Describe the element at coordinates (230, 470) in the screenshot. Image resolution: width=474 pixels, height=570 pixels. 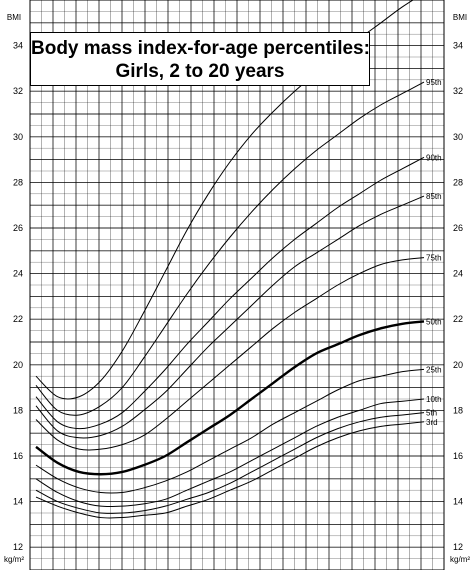
I see `series-line-3rd` at that location.